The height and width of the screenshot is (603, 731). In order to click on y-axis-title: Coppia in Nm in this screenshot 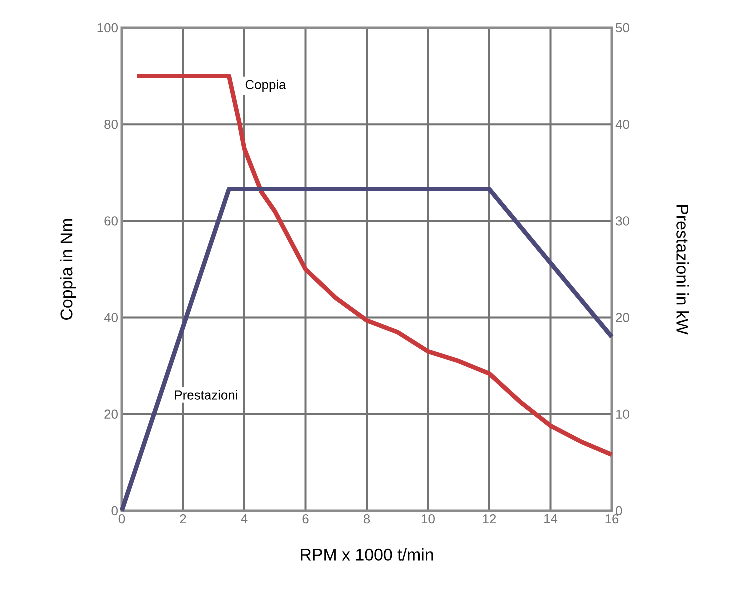, I will do `click(68, 269)`.